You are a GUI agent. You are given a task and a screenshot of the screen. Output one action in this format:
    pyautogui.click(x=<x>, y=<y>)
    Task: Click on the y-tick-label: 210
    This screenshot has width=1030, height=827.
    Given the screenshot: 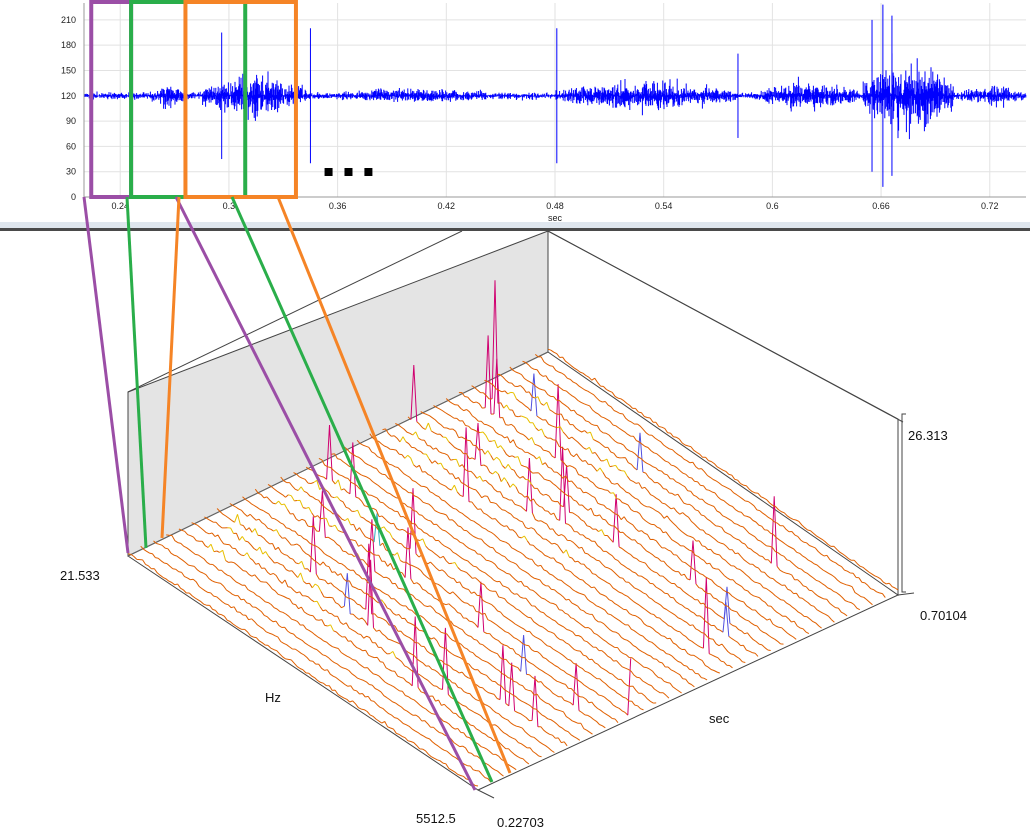 What is the action you would take?
    pyautogui.click(x=68, y=20)
    